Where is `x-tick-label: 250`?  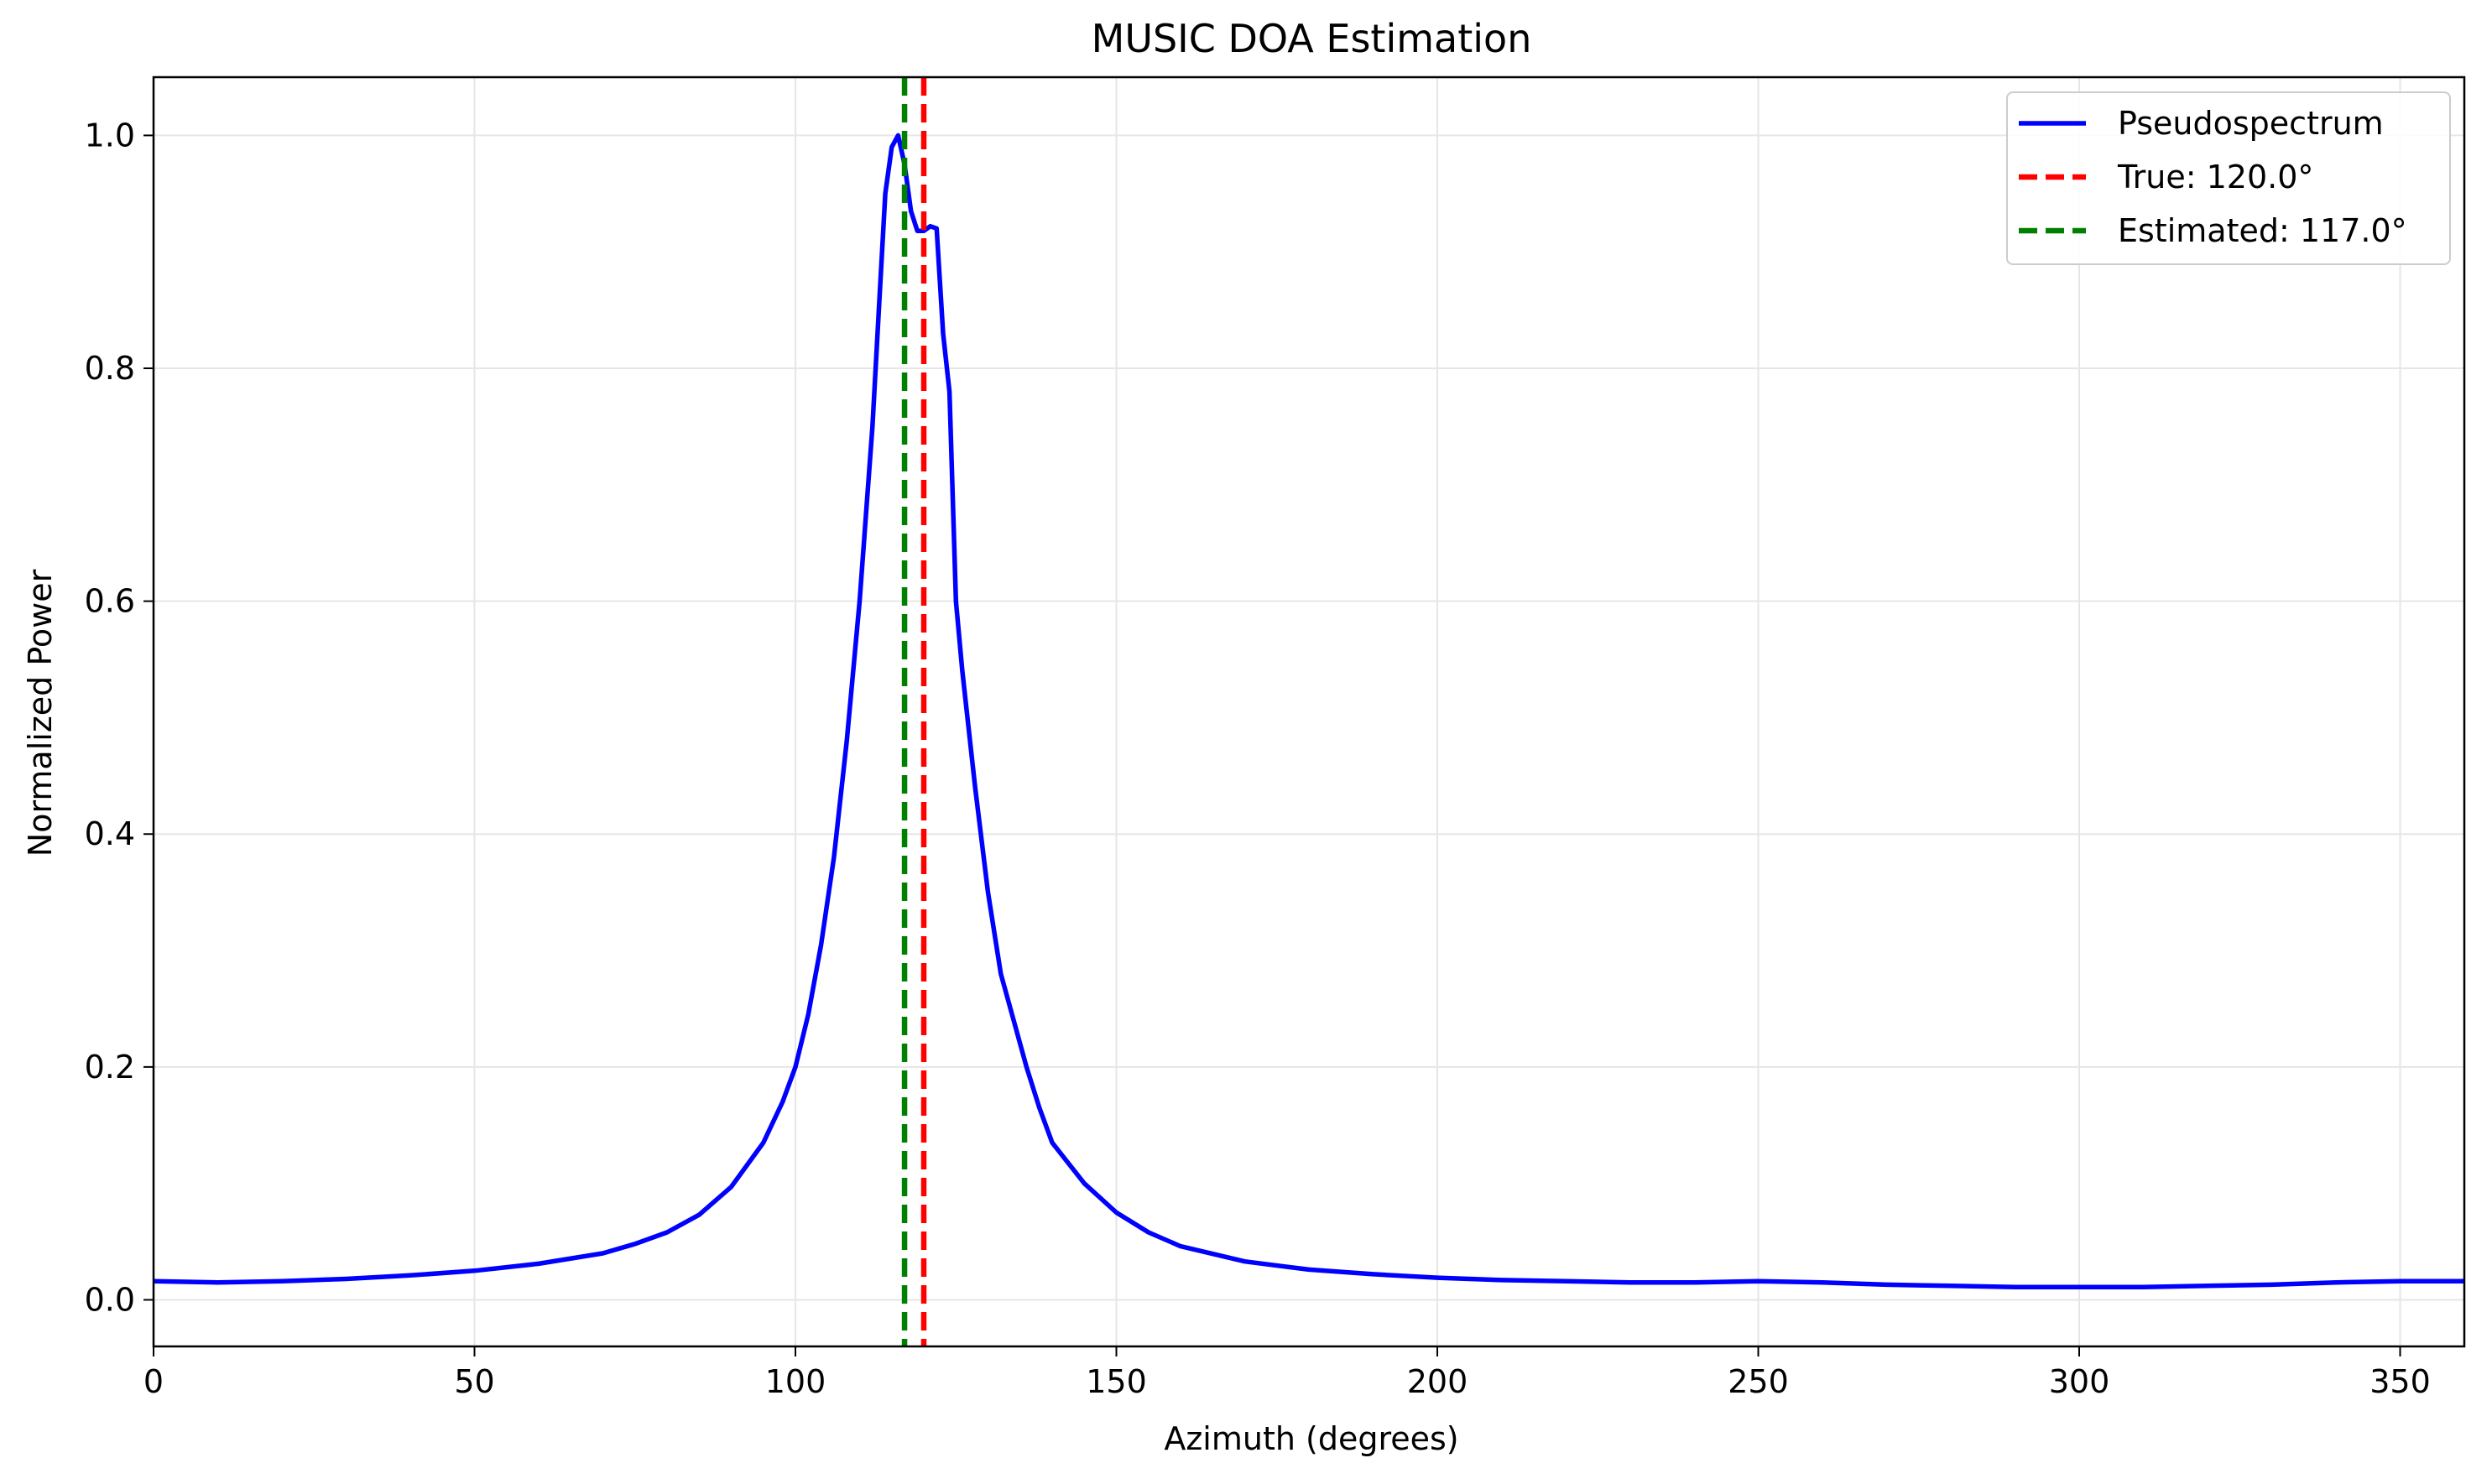 x-tick-label: 250 is located at coordinates (1758, 1381).